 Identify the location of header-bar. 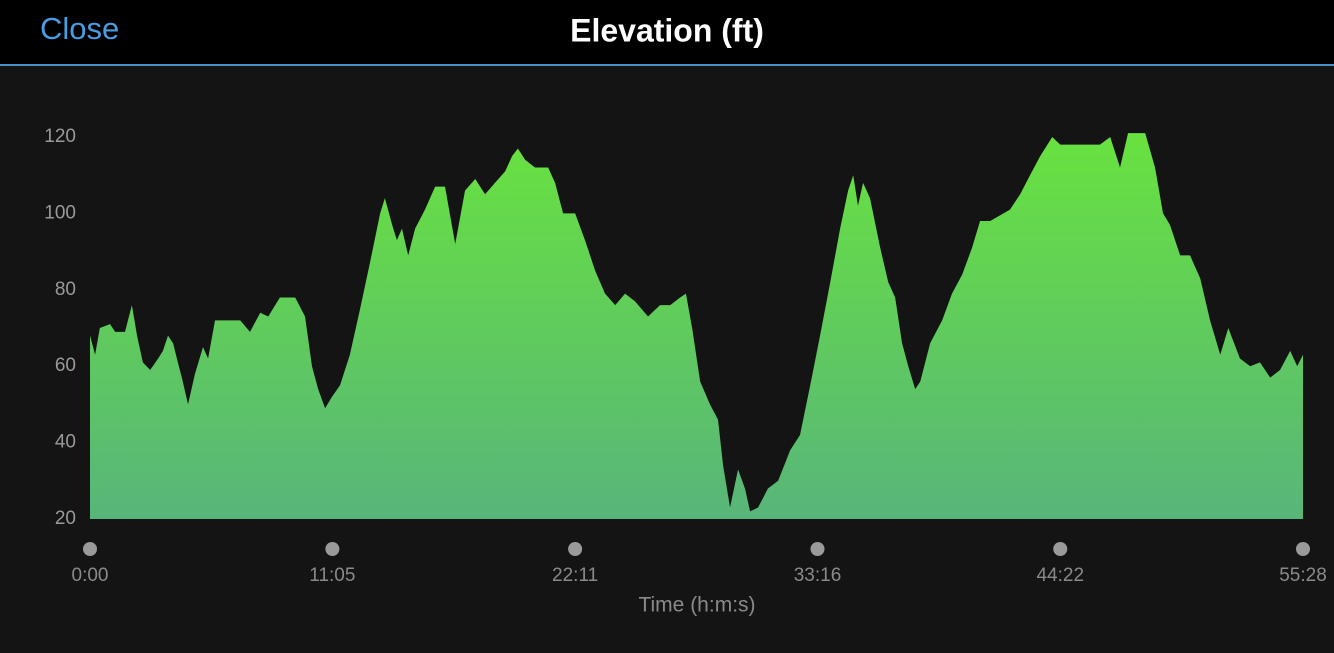
(667, 32).